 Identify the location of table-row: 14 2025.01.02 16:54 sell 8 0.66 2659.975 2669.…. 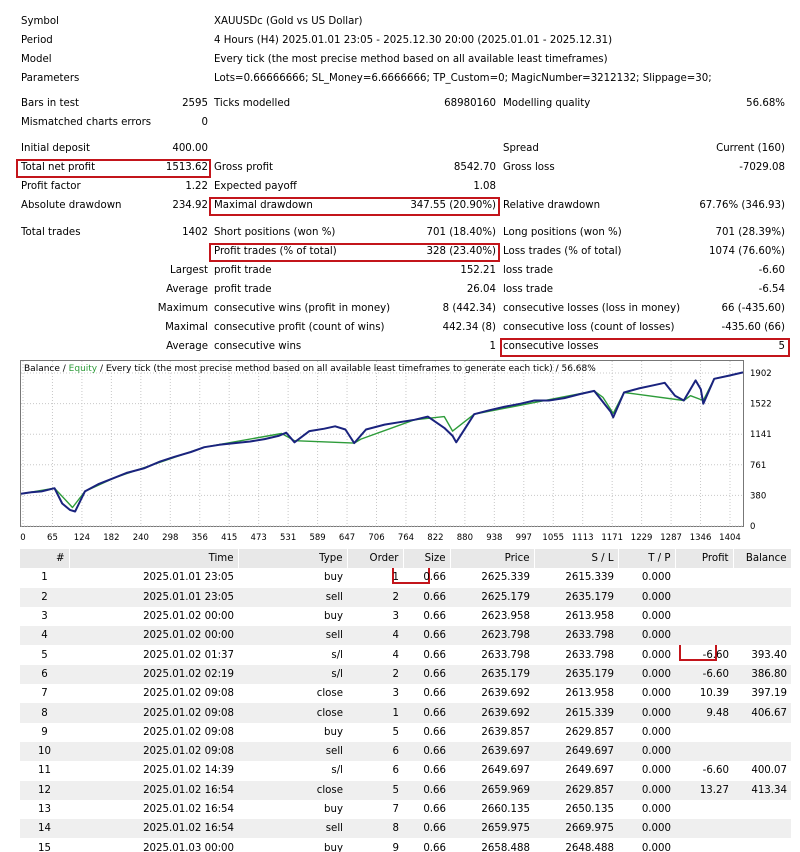
(405, 829).